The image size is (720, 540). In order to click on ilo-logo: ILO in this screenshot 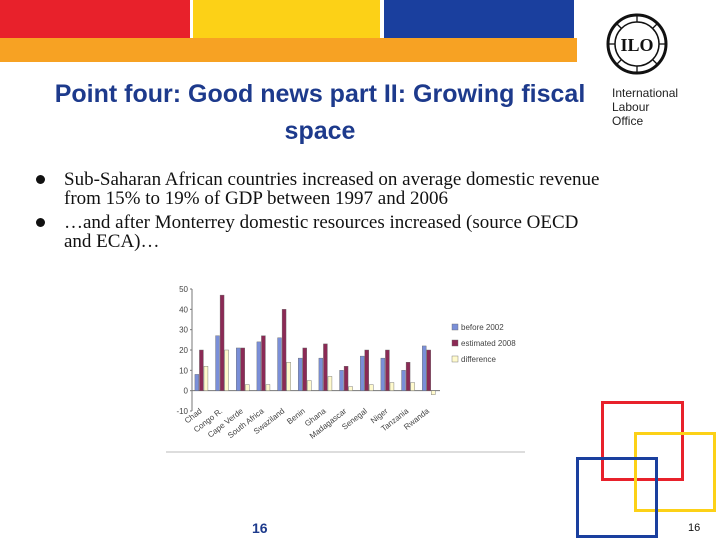, I will do `click(637, 44)`.